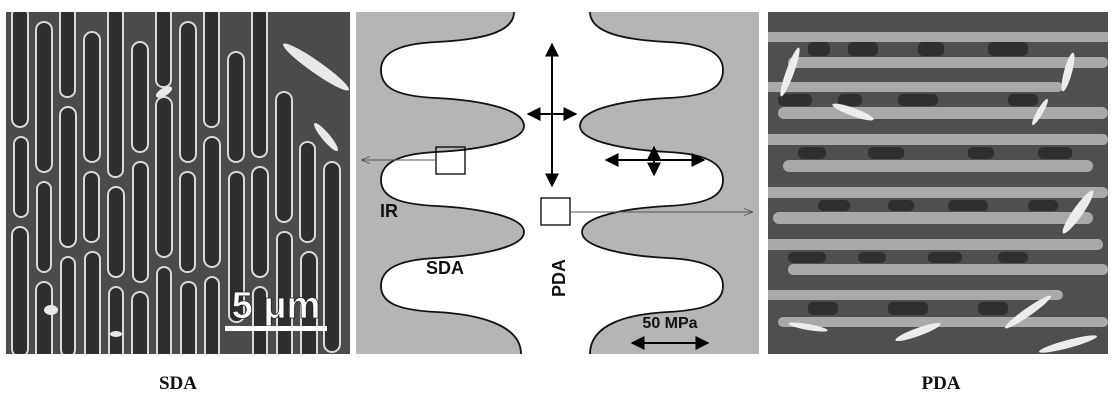 The height and width of the screenshot is (405, 1113). What do you see at coordinates (669, 183) in the screenshot?
I see `interdendritic-region-right` at bounding box center [669, 183].